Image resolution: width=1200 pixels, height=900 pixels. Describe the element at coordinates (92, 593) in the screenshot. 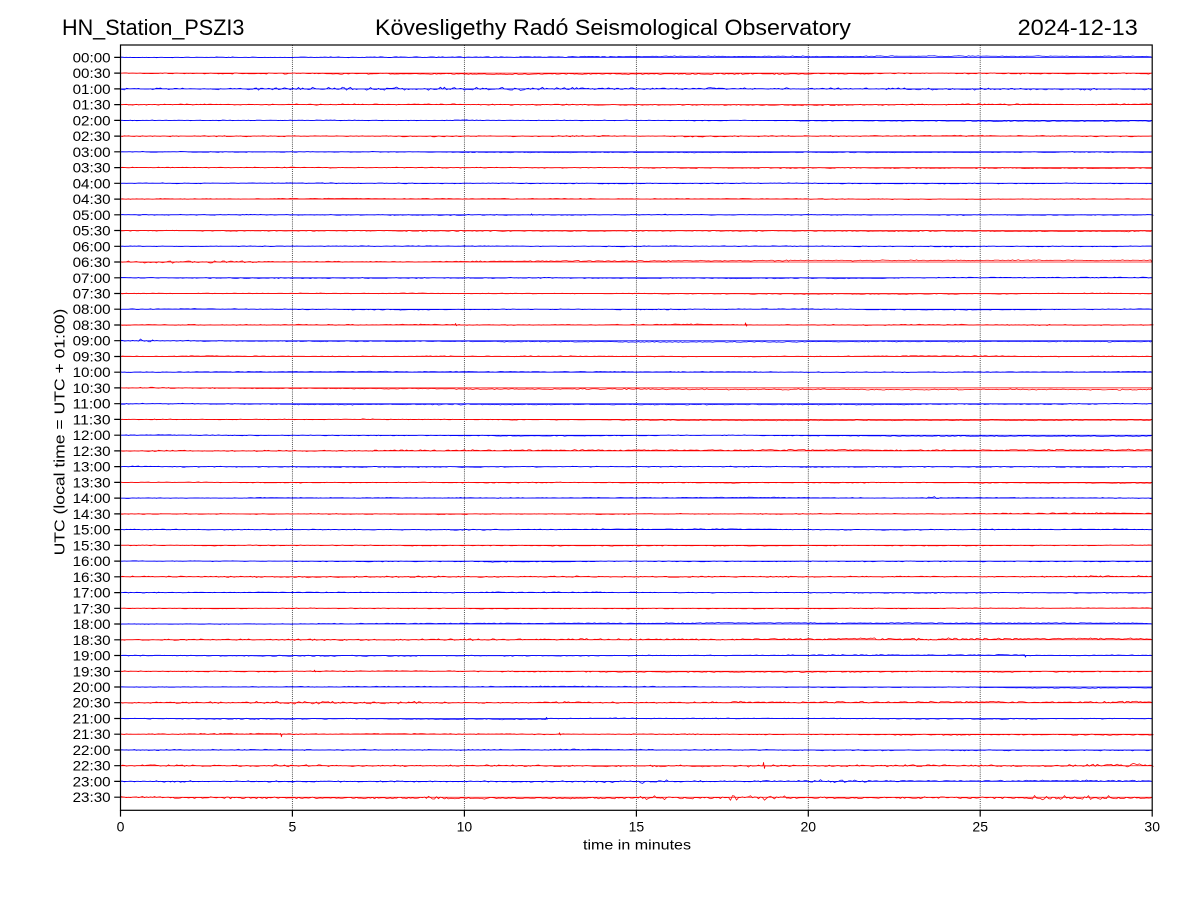

I see `svg-text: 17:00` at that location.